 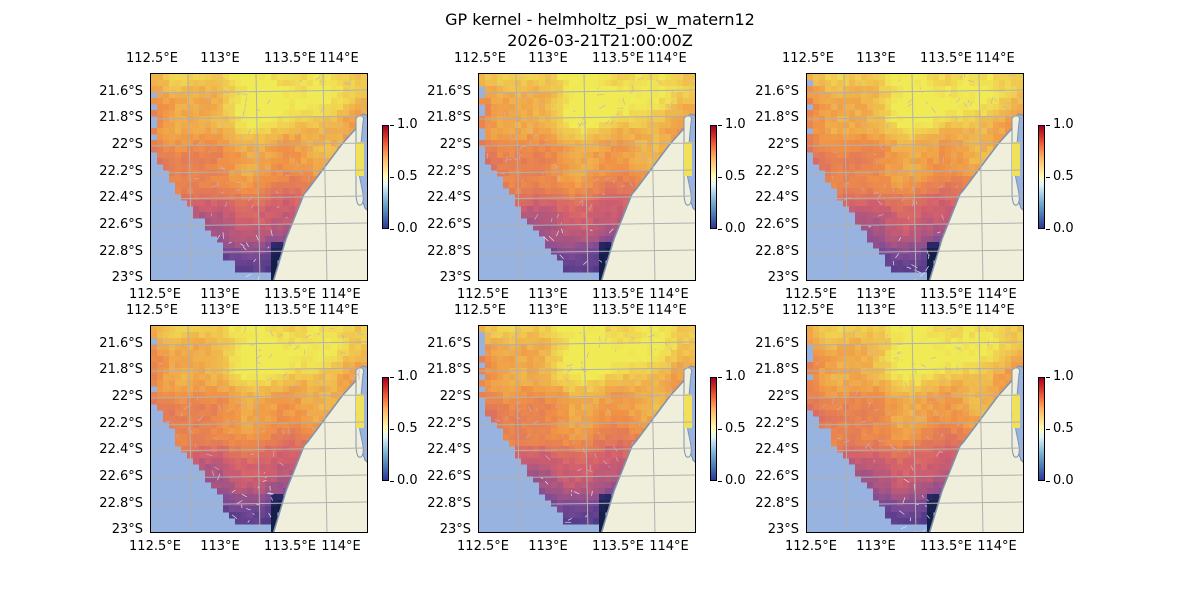 What do you see at coordinates (600, 19) in the screenshot?
I see `figure-title: GP kernel - helmholtz_psi_w_matern12` at bounding box center [600, 19].